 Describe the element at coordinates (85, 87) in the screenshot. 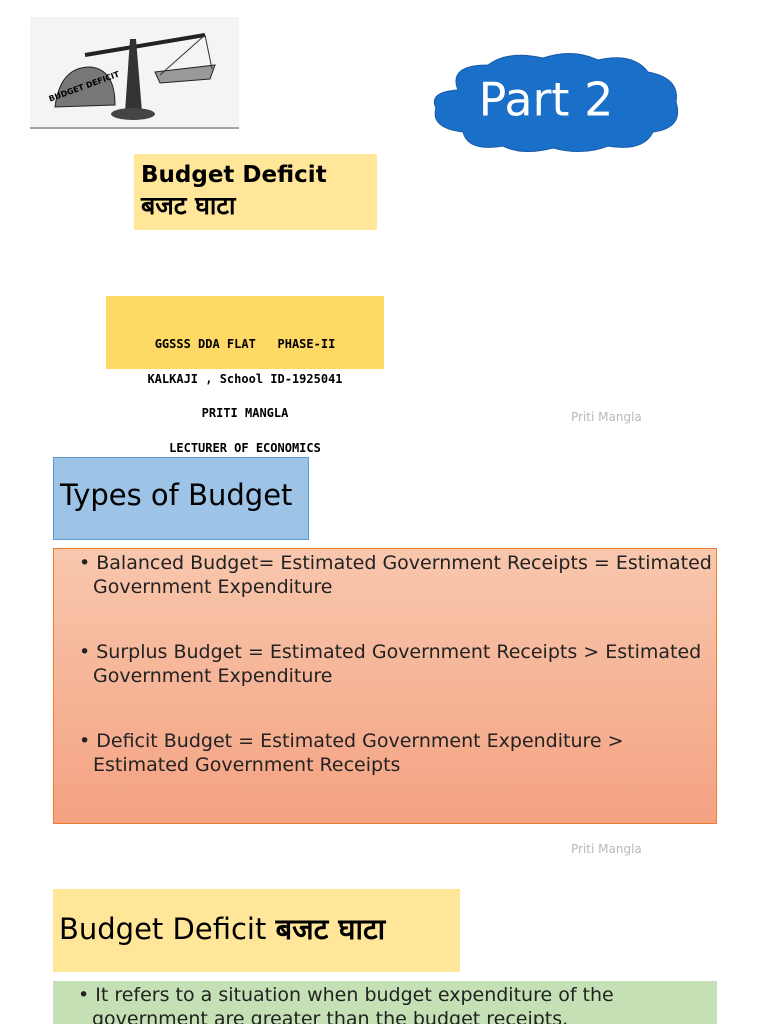

I see `bag` at that location.